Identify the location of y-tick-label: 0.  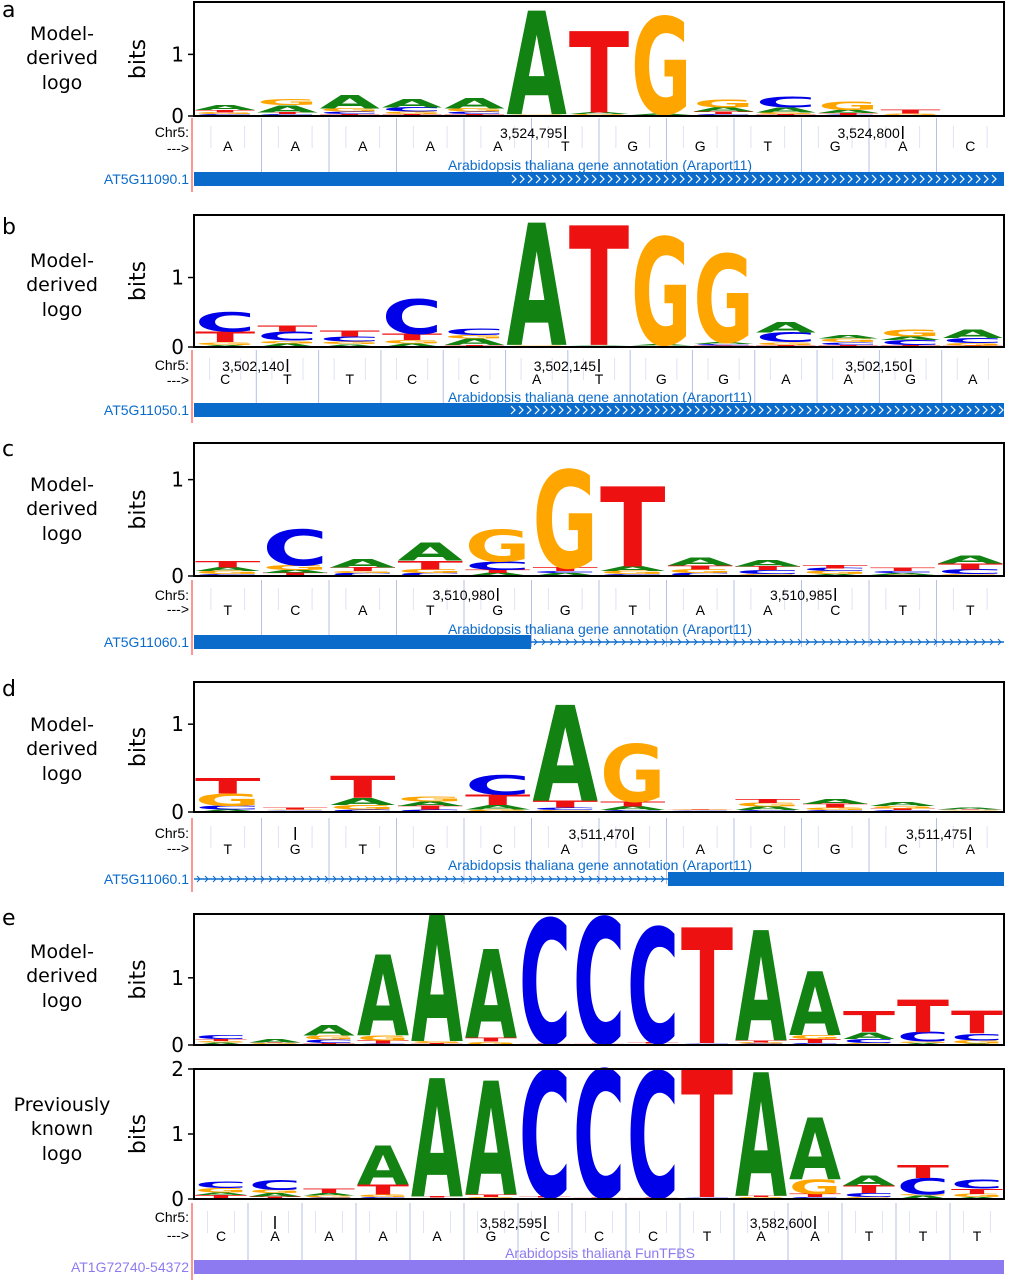
(177, 347).